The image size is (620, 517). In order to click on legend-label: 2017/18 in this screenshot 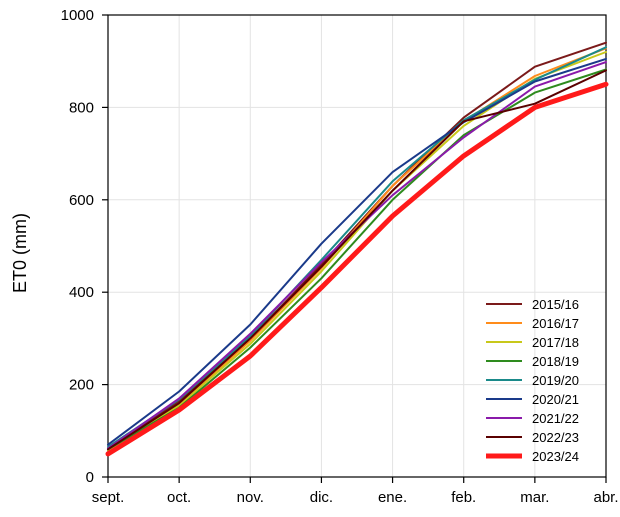, I will do `click(555, 342)`.